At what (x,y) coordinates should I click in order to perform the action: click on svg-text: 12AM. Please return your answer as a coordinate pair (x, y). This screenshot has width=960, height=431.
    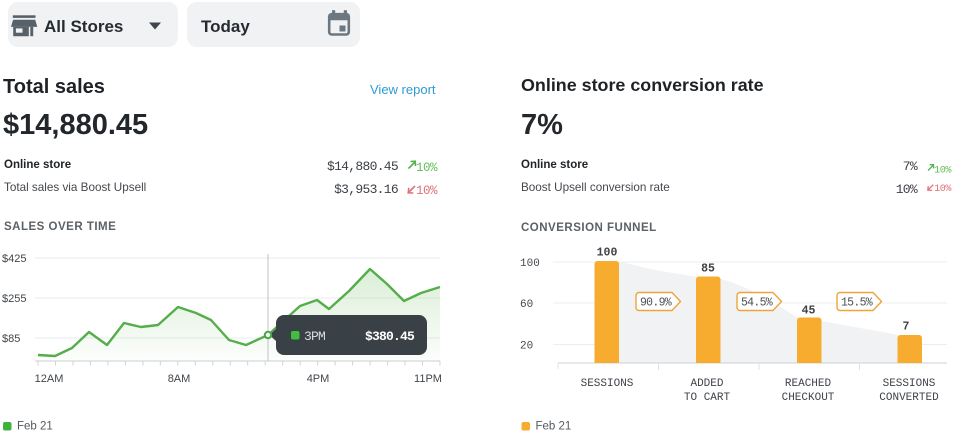
    Looking at the image, I should click on (49, 379).